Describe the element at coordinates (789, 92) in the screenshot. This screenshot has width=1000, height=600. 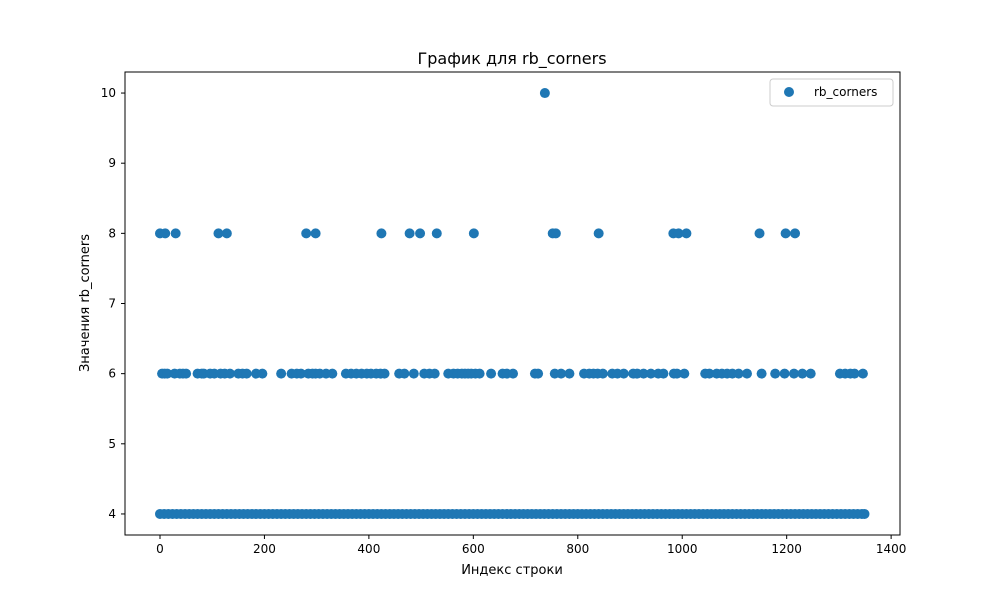
I see `legend-marker` at that location.